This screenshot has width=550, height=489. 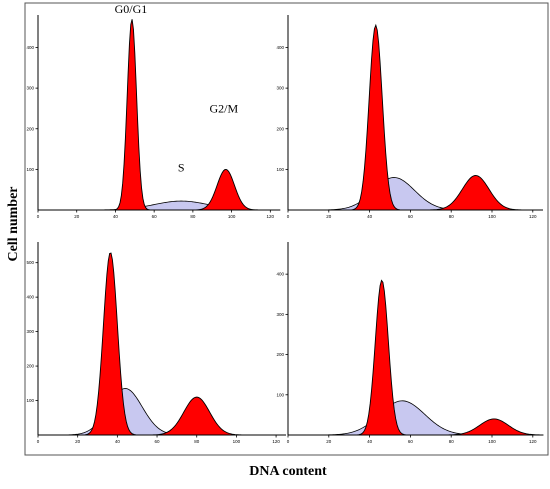 What do you see at coordinates (30, 262) in the screenshot?
I see `y-tick-label: 500` at bounding box center [30, 262].